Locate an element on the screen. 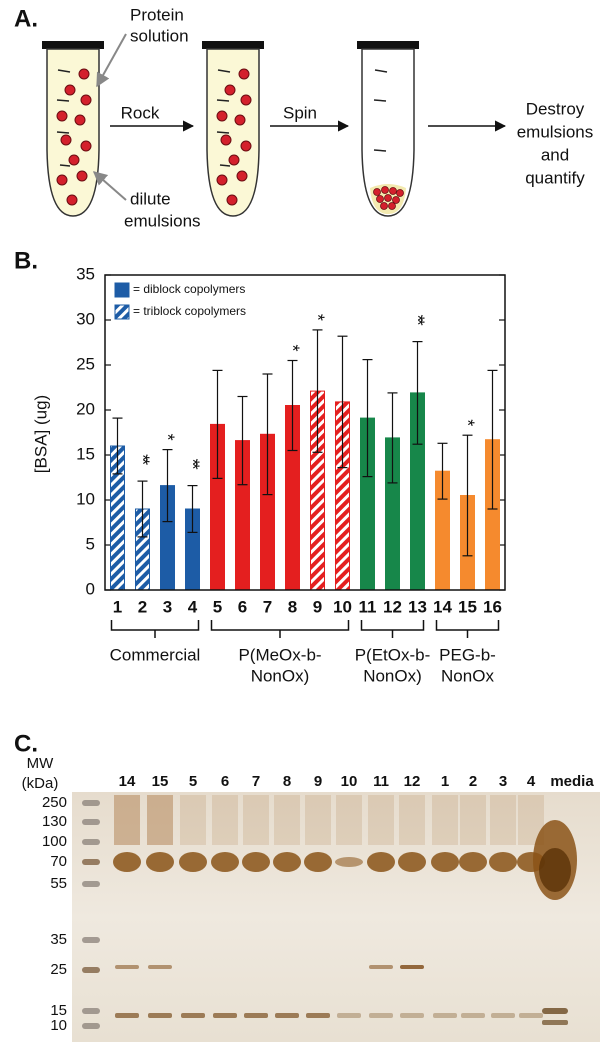 This screenshot has height=1050, width=607. group-label: Commercial is located at coordinates (155, 654).